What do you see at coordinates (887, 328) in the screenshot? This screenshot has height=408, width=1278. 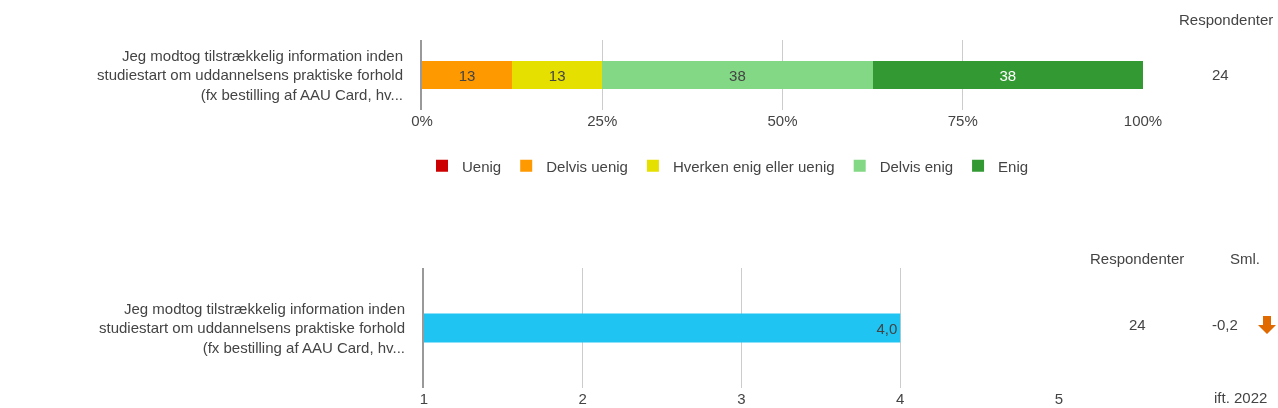 I see `data-label: 4,0` at bounding box center [887, 328].